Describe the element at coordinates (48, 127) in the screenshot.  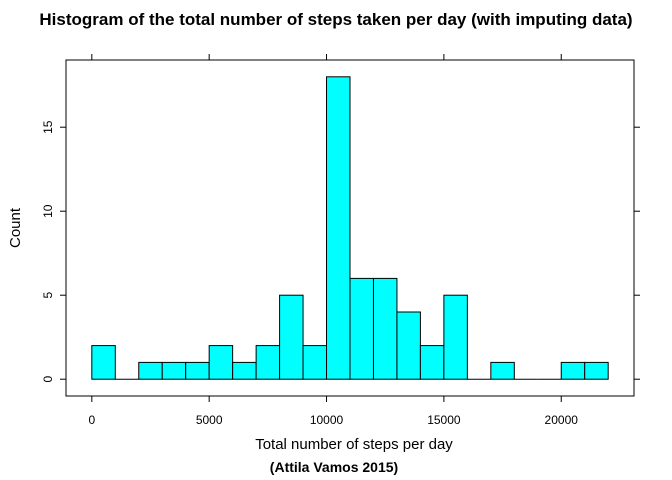
I see `y-tick-label: 15` at that location.